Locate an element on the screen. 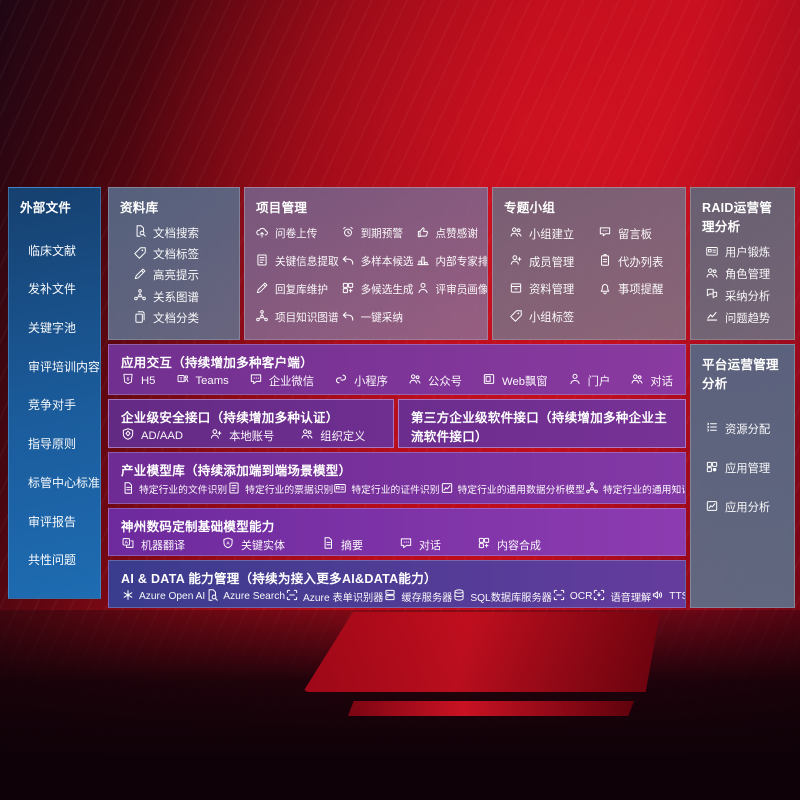 This screenshot has height=800, width=800. feature-label: AD/AAD is located at coordinates (162, 435).